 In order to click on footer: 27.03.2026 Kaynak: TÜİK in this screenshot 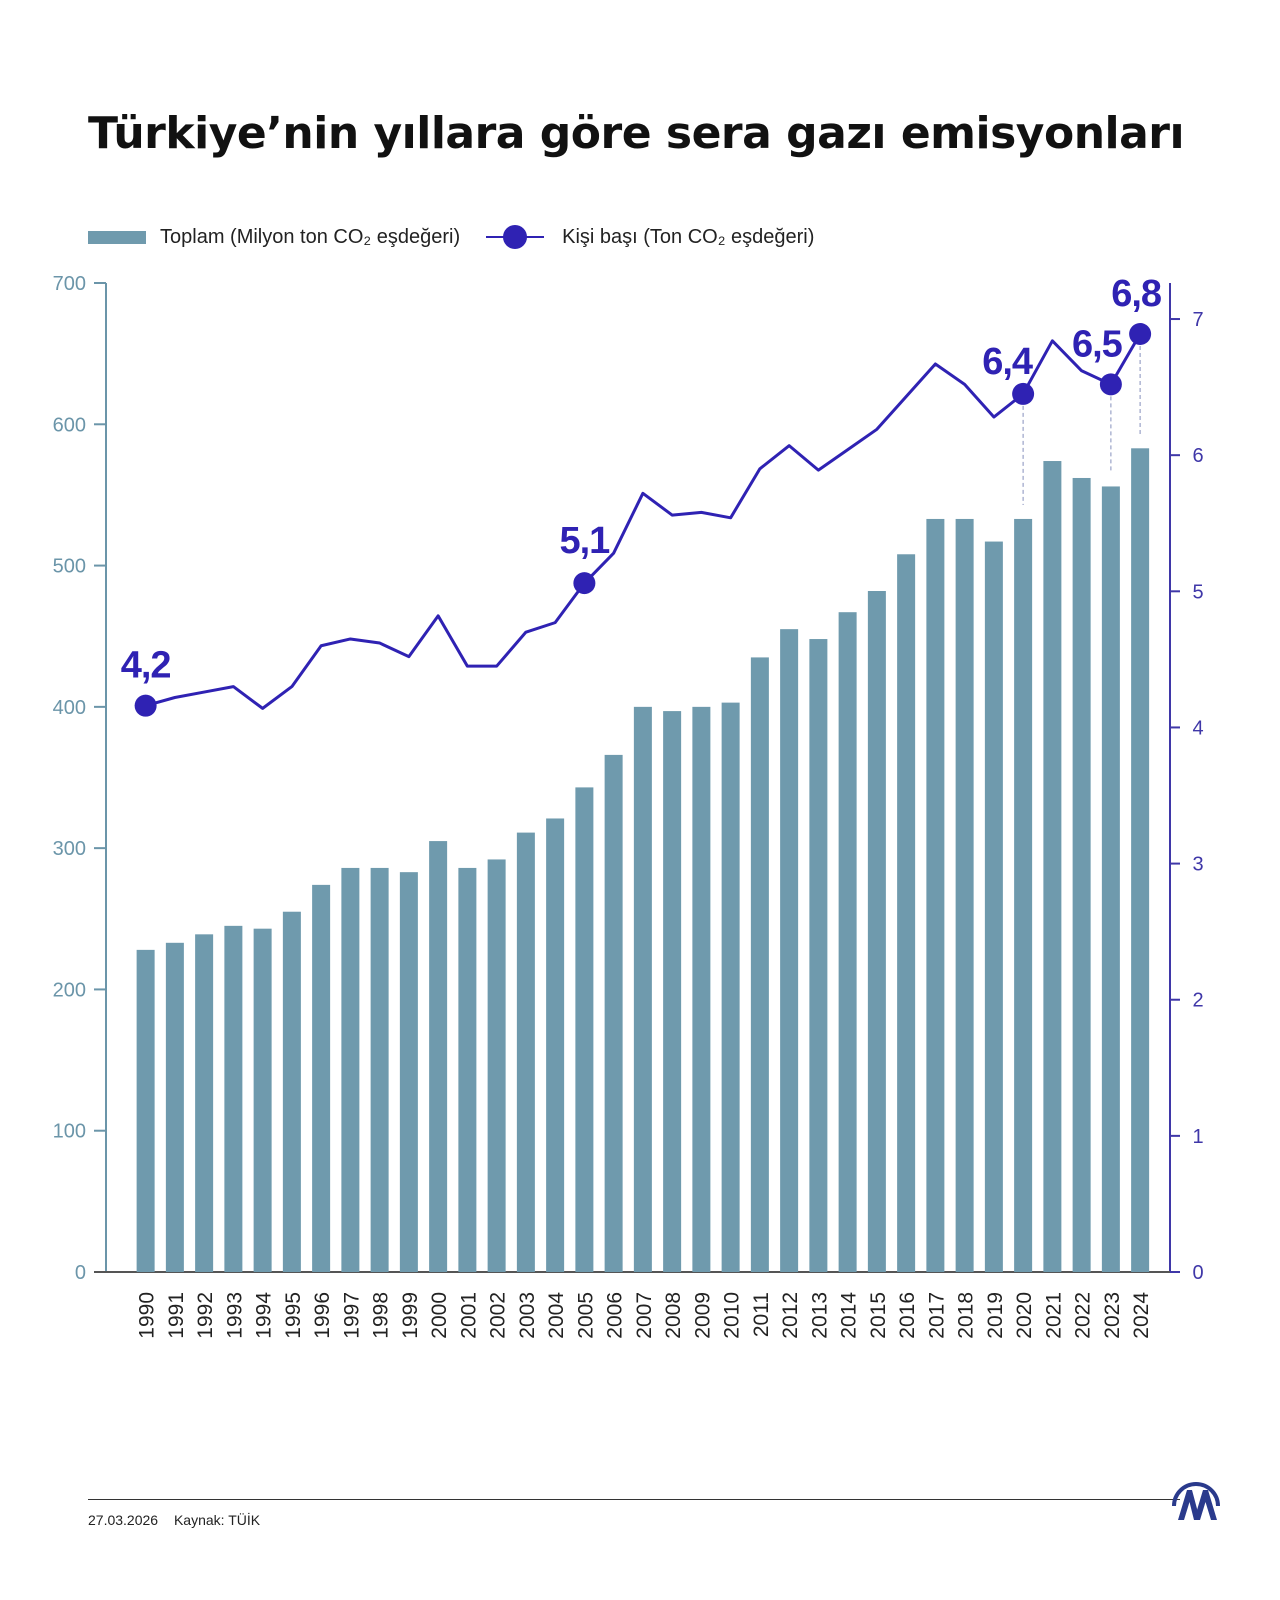, I will do `click(174, 1520)`.